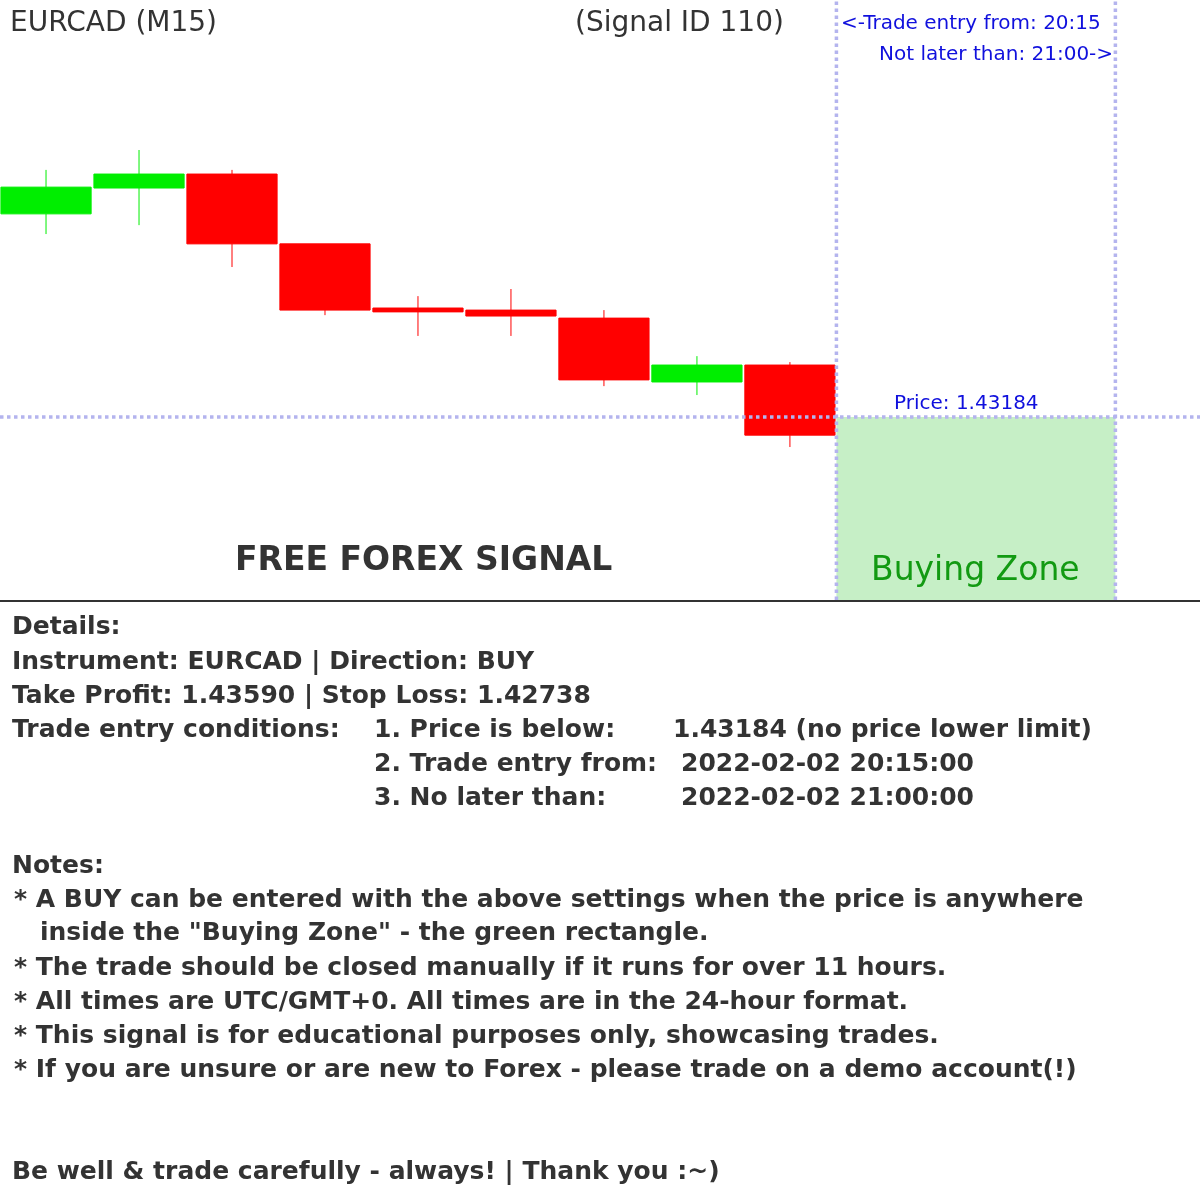  Describe the element at coordinates (975, 568) in the screenshot. I see `text: Buying Zone` at that location.